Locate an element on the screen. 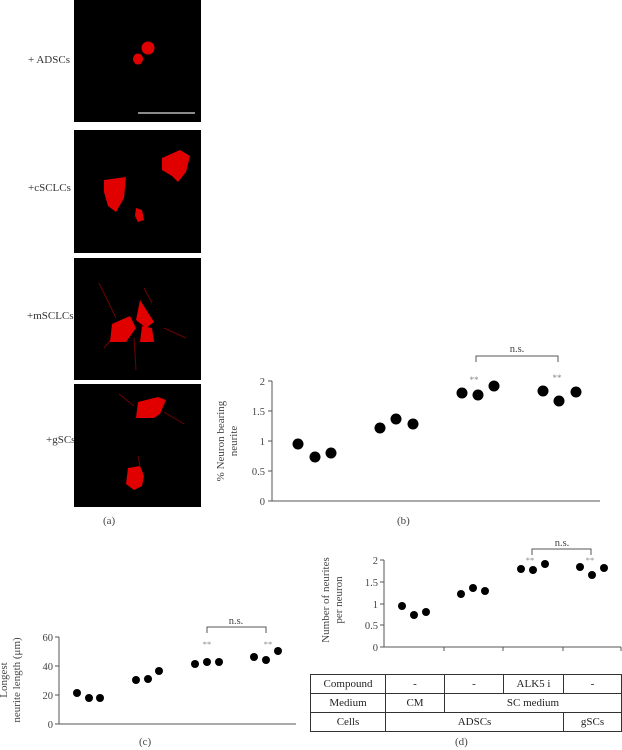 This screenshot has height=750, width=622. panel-d-letter: (d) is located at coordinates (461, 742).